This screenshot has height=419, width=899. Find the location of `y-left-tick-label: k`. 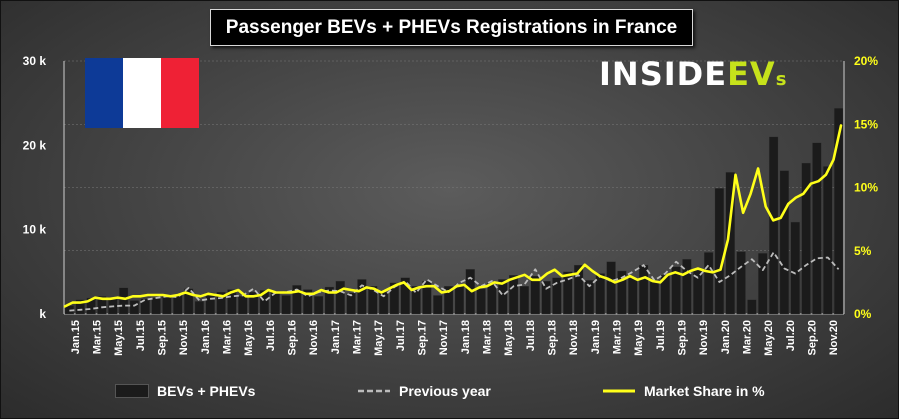

y-left-tick-label: k is located at coordinates (42, 314).